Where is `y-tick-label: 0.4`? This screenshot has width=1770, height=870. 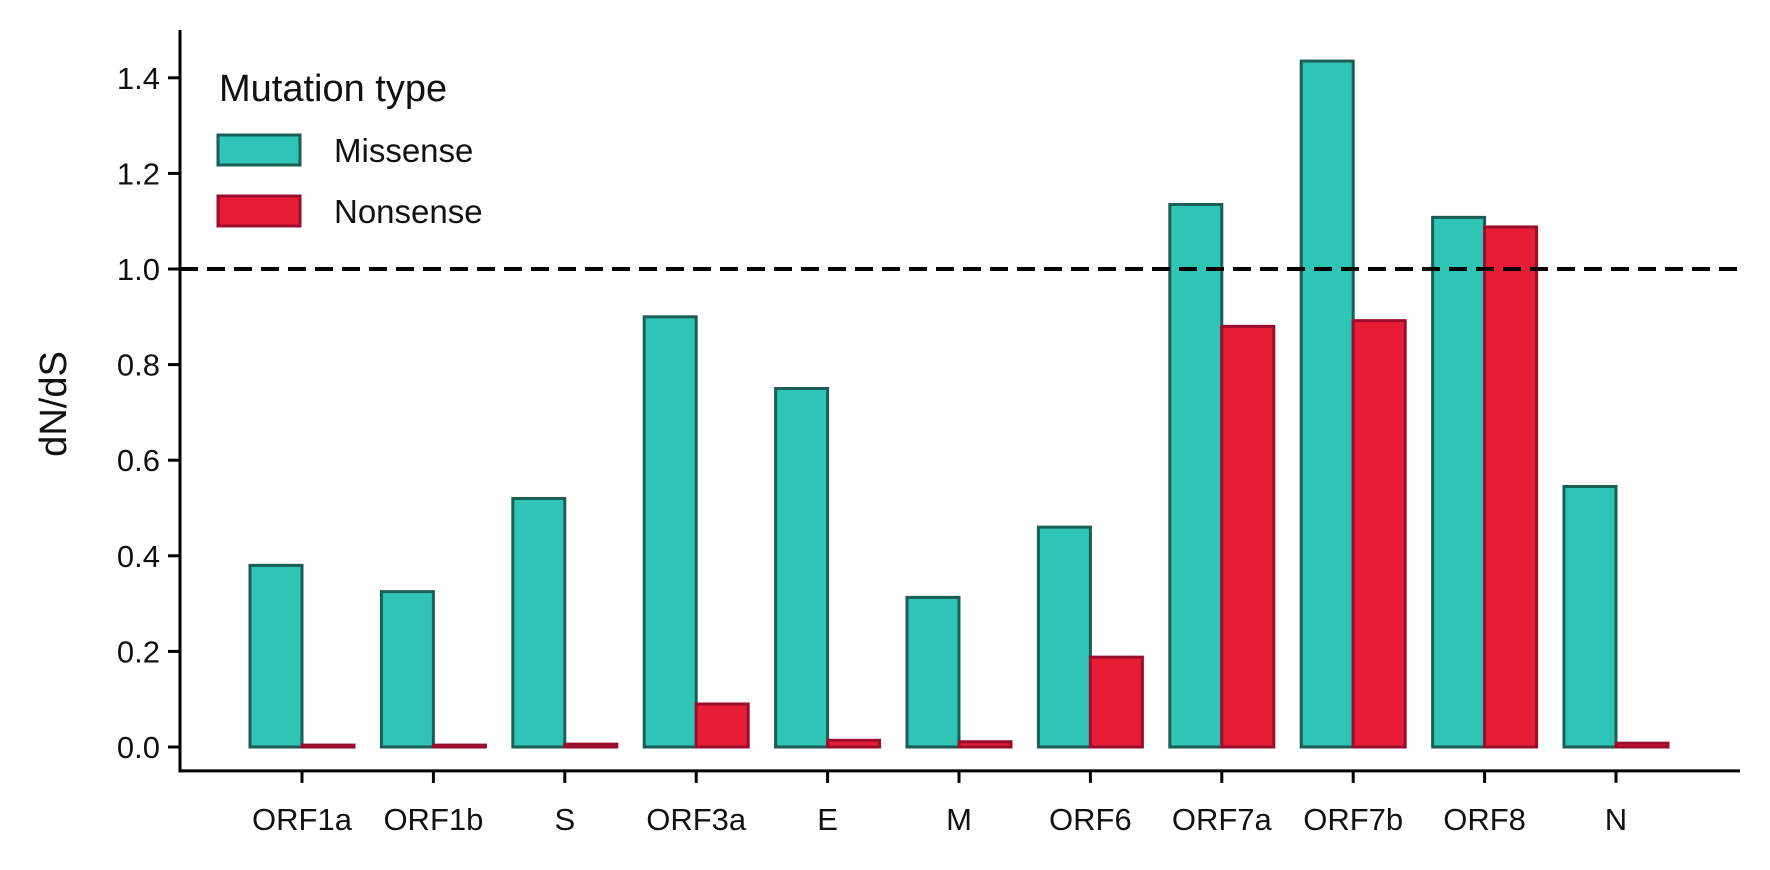 y-tick-label: 0.4 is located at coordinates (138, 556).